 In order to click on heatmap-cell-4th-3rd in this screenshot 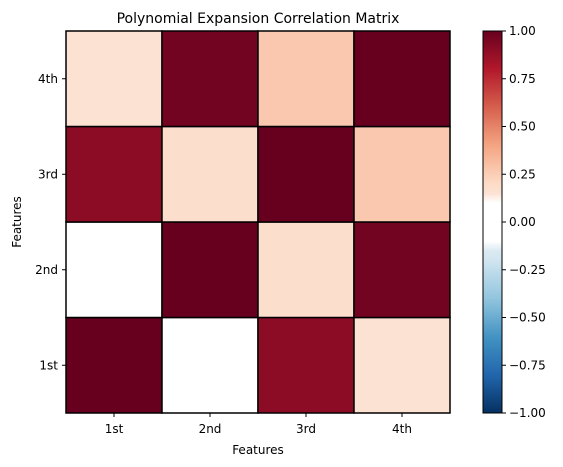, I will do `click(306, 79)`.